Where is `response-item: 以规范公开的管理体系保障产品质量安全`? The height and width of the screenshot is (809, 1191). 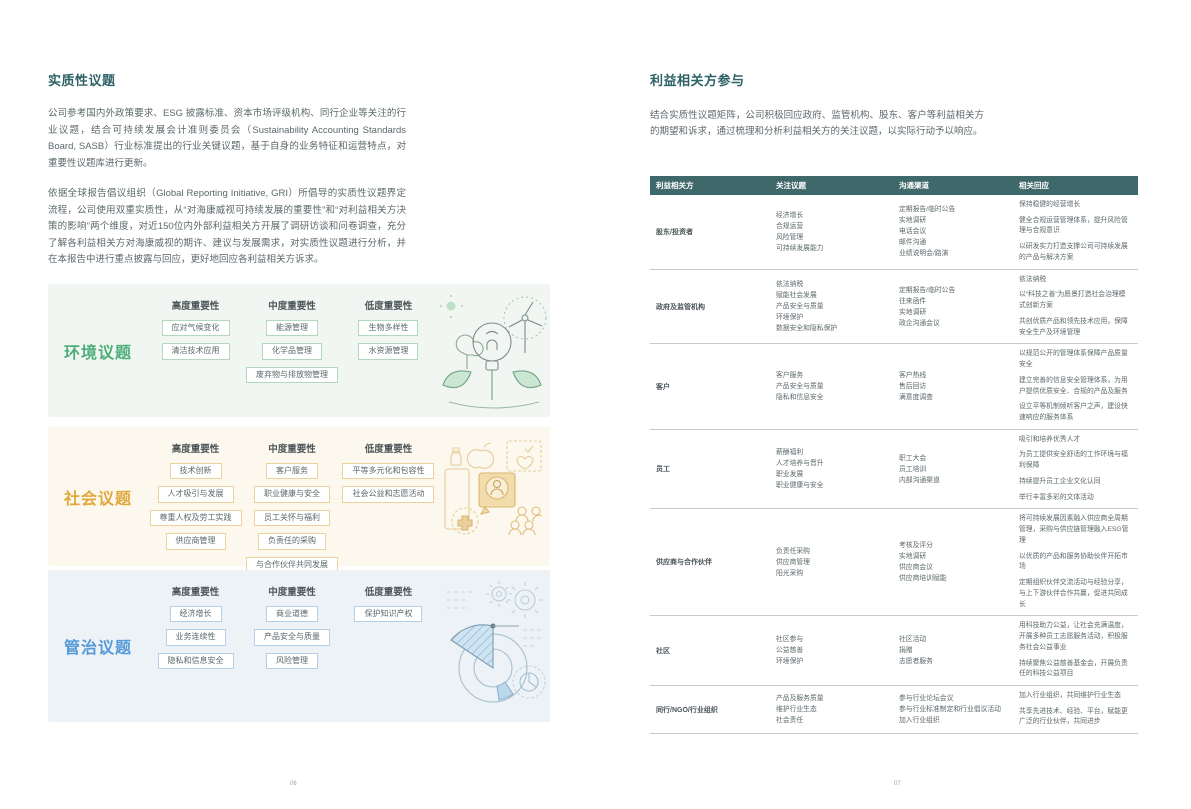
response-item: 以规范公开的管理体系保障产品质量安全 is located at coordinates (1073, 359).